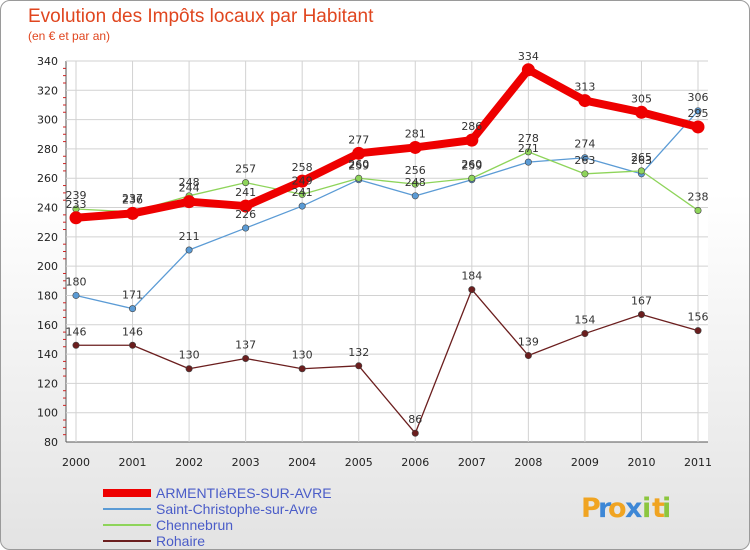  What do you see at coordinates (698, 196) in the screenshot?
I see `data-label: 238` at bounding box center [698, 196].